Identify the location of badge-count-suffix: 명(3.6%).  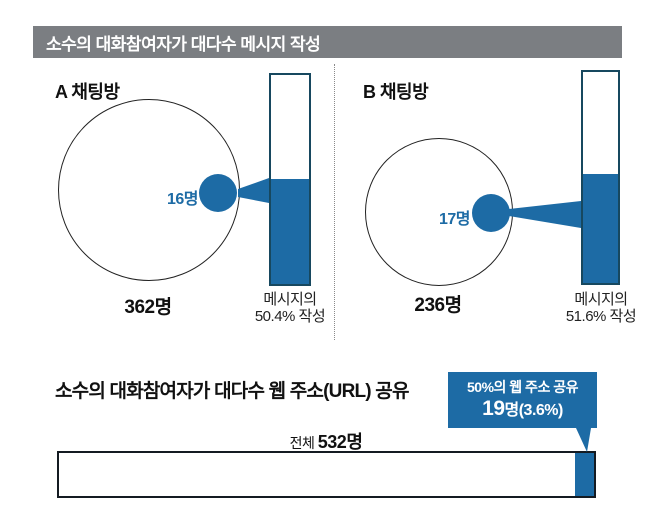
(534, 410).